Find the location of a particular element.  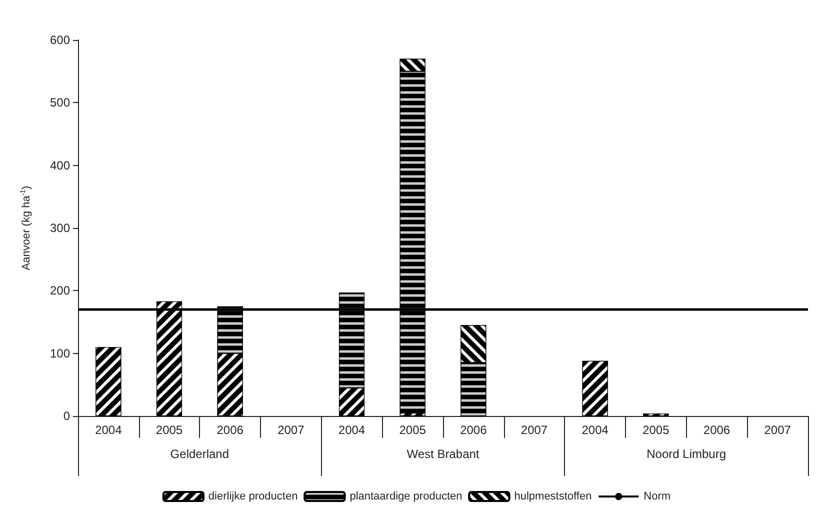

y-tick-label: 100 is located at coordinates (60, 353).